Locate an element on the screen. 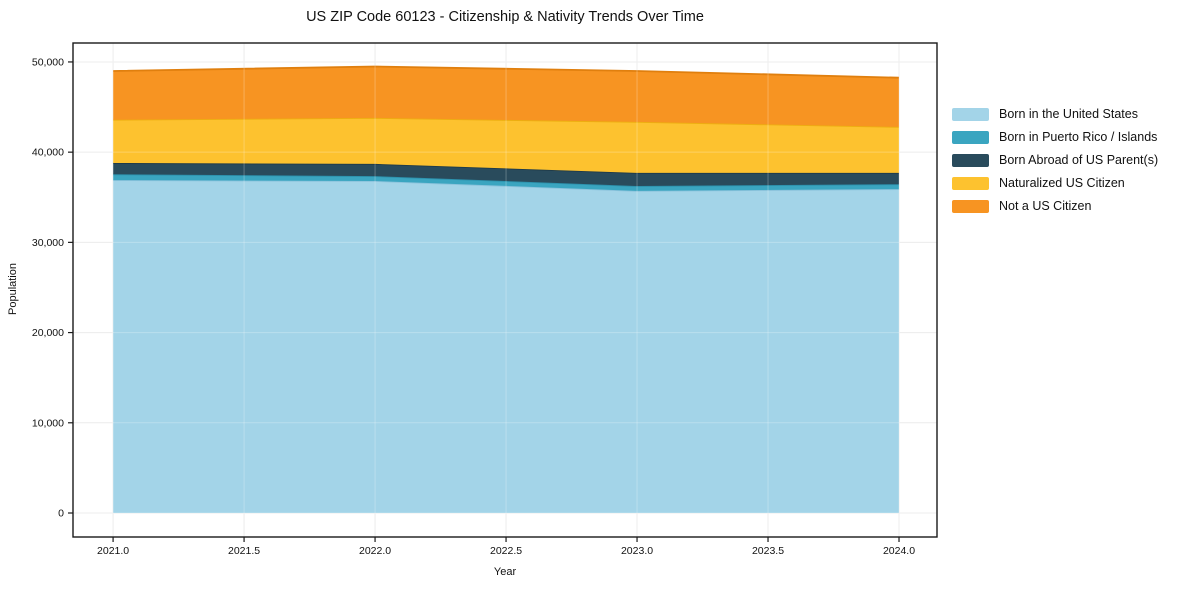 This screenshot has width=1189, height=590. x-tick-label: 2021.5 is located at coordinates (244, 551).